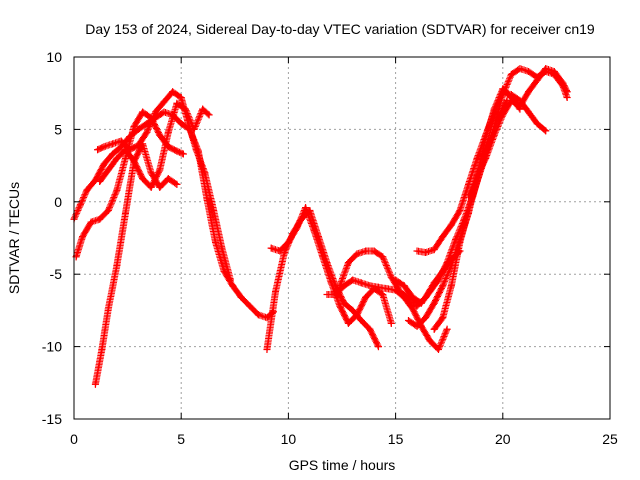 This screenshot has width=640, height=480. What do you see at coordinates (396, 439) in the screenshot?
I see `x-tick-label: 15` at bounding box center [396, 439].